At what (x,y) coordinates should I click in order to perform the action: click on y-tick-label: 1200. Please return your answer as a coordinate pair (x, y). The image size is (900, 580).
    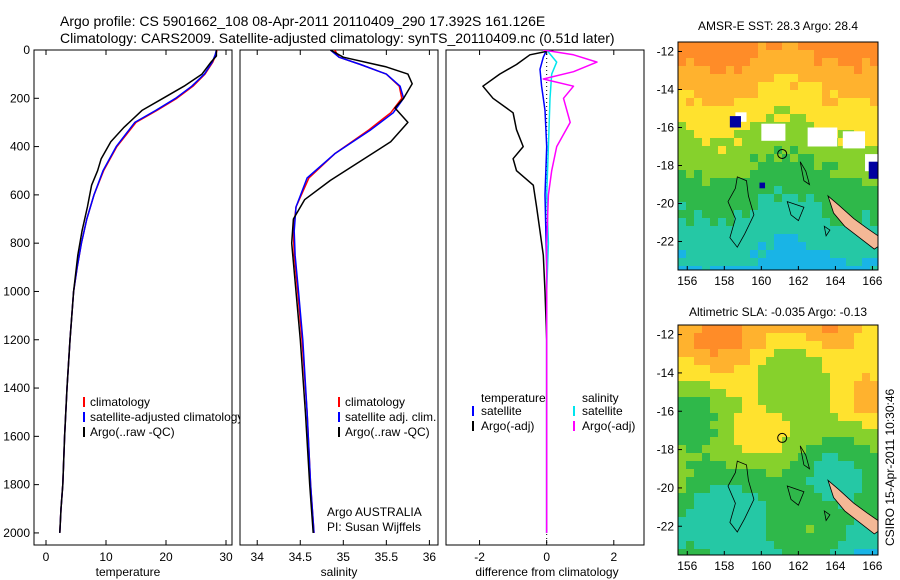
    Looking at the image, I should click on (16, 340).